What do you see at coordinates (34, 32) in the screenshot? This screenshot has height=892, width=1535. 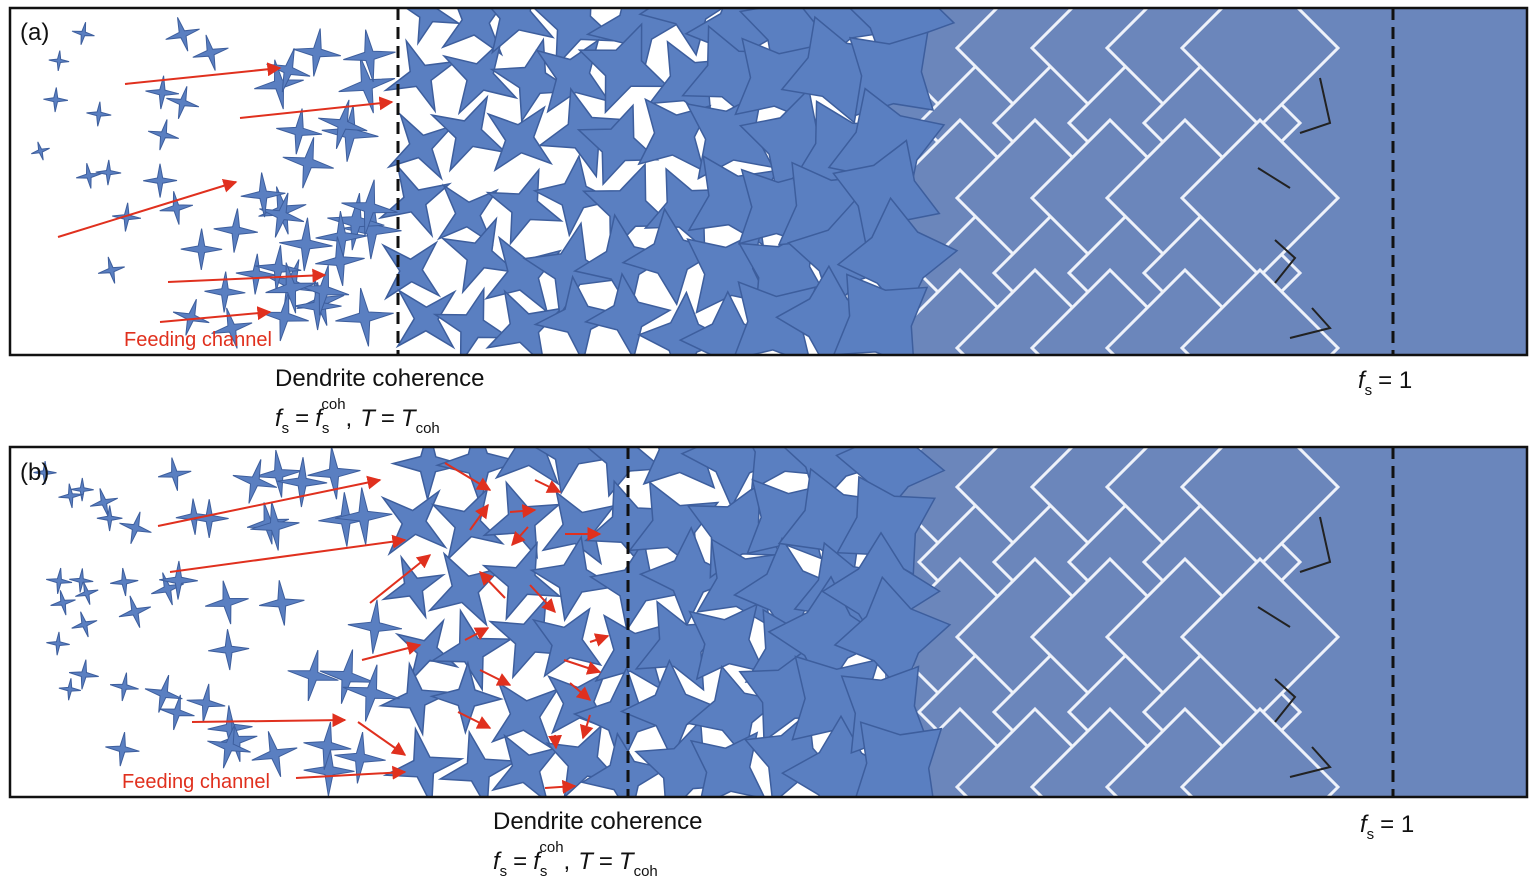 I see `panel-label: (a)` at bounding box center [34, 32].